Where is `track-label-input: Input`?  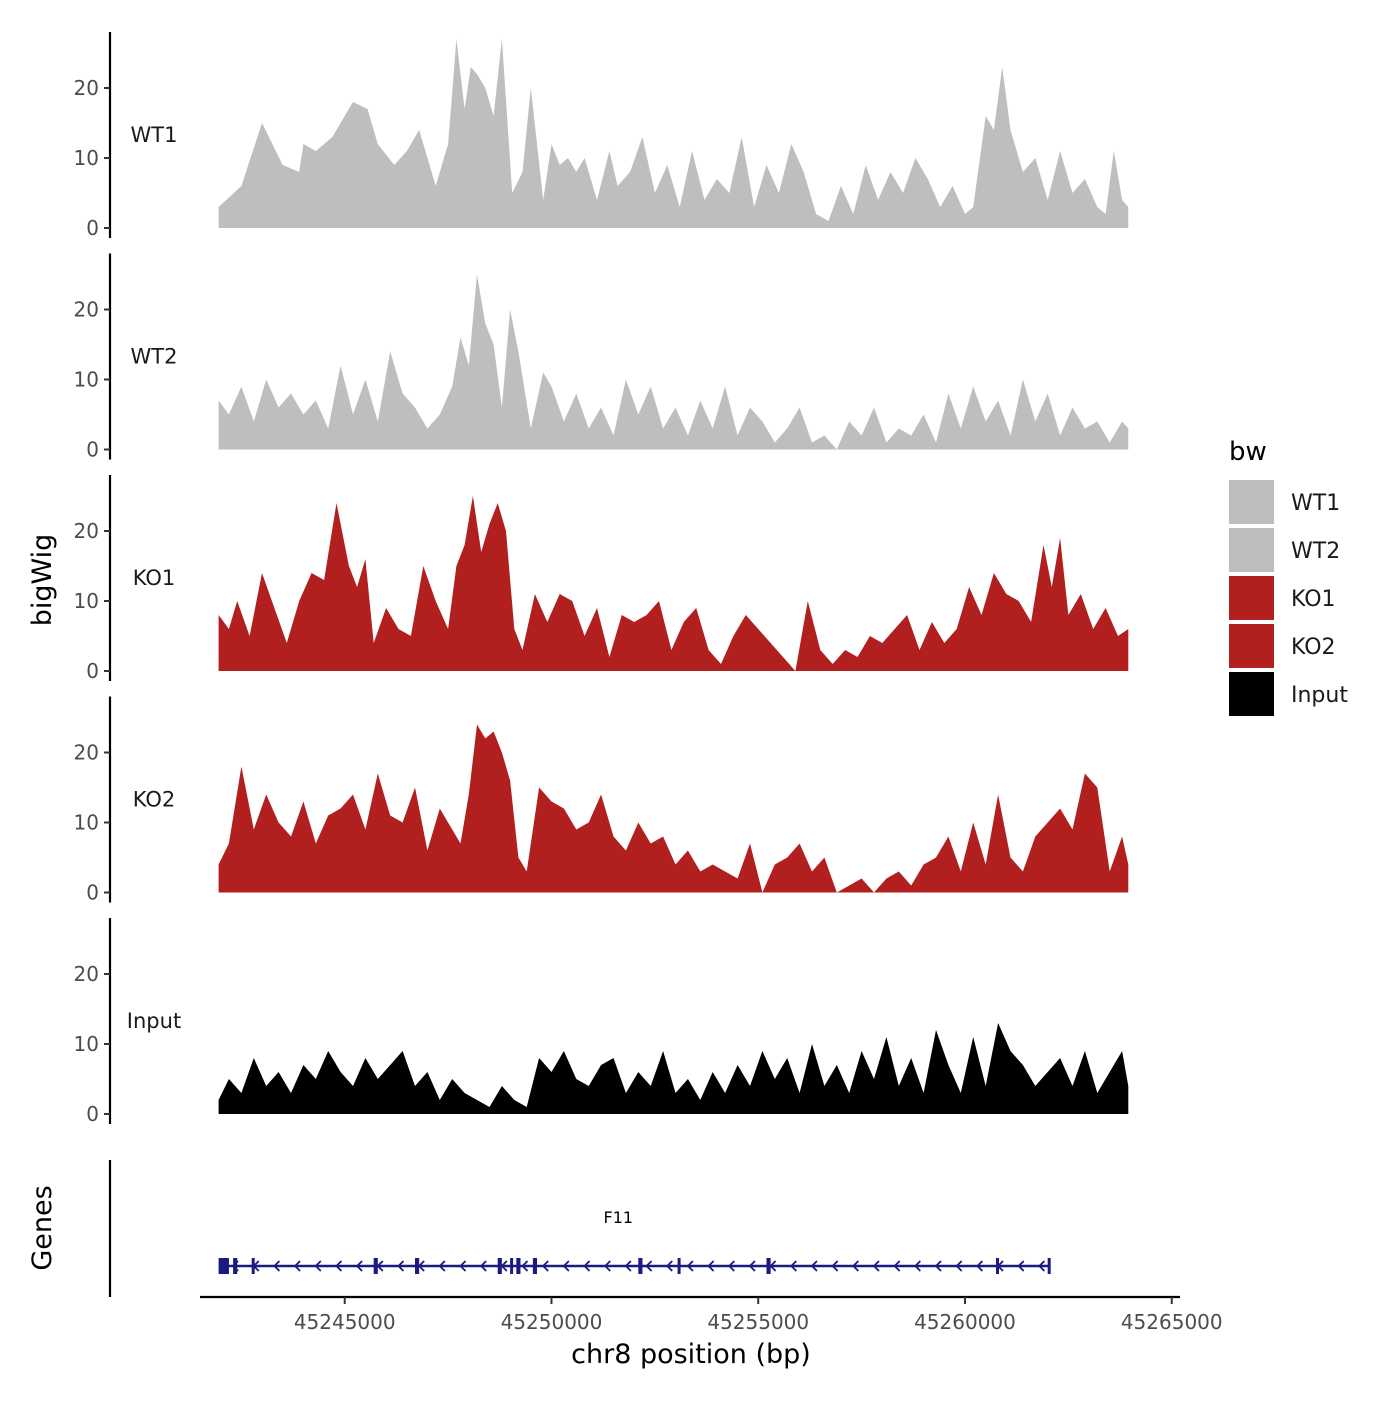 track-label-input: Input is located at coordinates (154, 1021).